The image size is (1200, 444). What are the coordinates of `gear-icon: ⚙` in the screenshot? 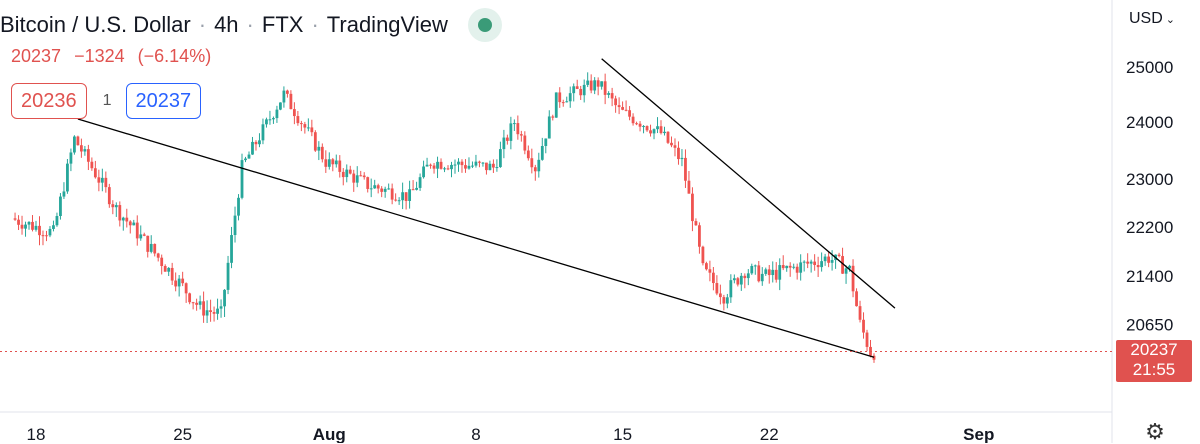 It's located at (1155, 431).